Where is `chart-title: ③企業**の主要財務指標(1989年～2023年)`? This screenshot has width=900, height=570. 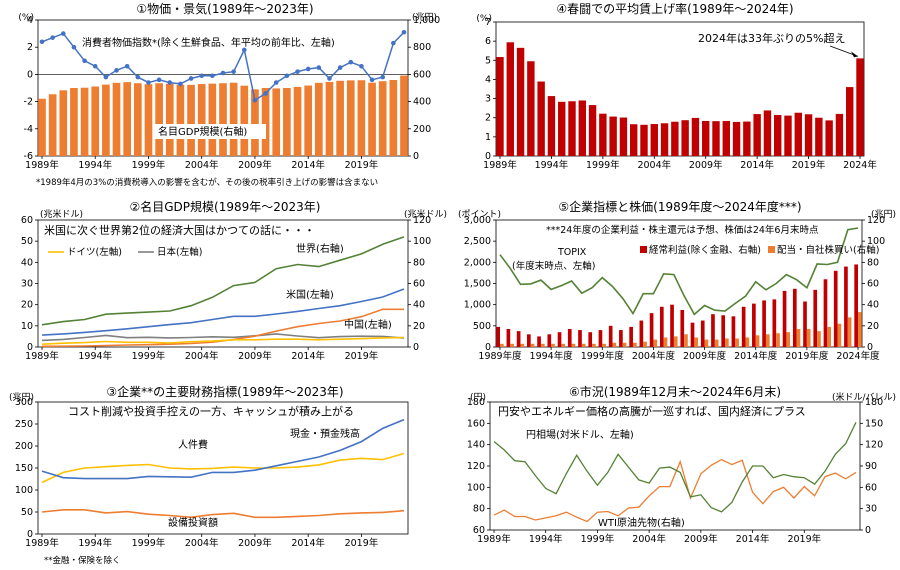
chart-title: ③企業**の主要財務指標(1989年～2023年) is located at coordinates (224, 391).